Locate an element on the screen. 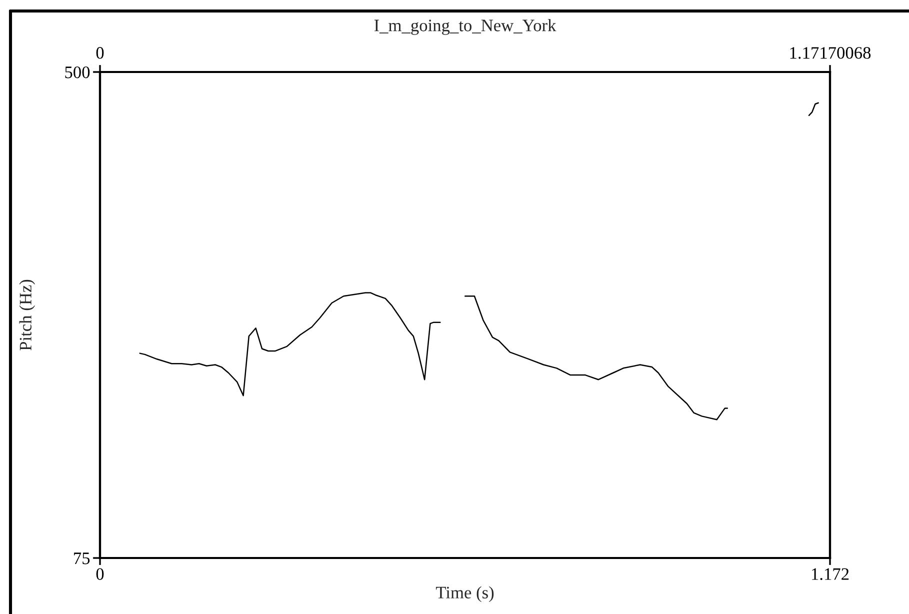 This screenshot has height=614, width=909. chart-title: I_m_going_to_New_York is located at coordinates (465, 27).